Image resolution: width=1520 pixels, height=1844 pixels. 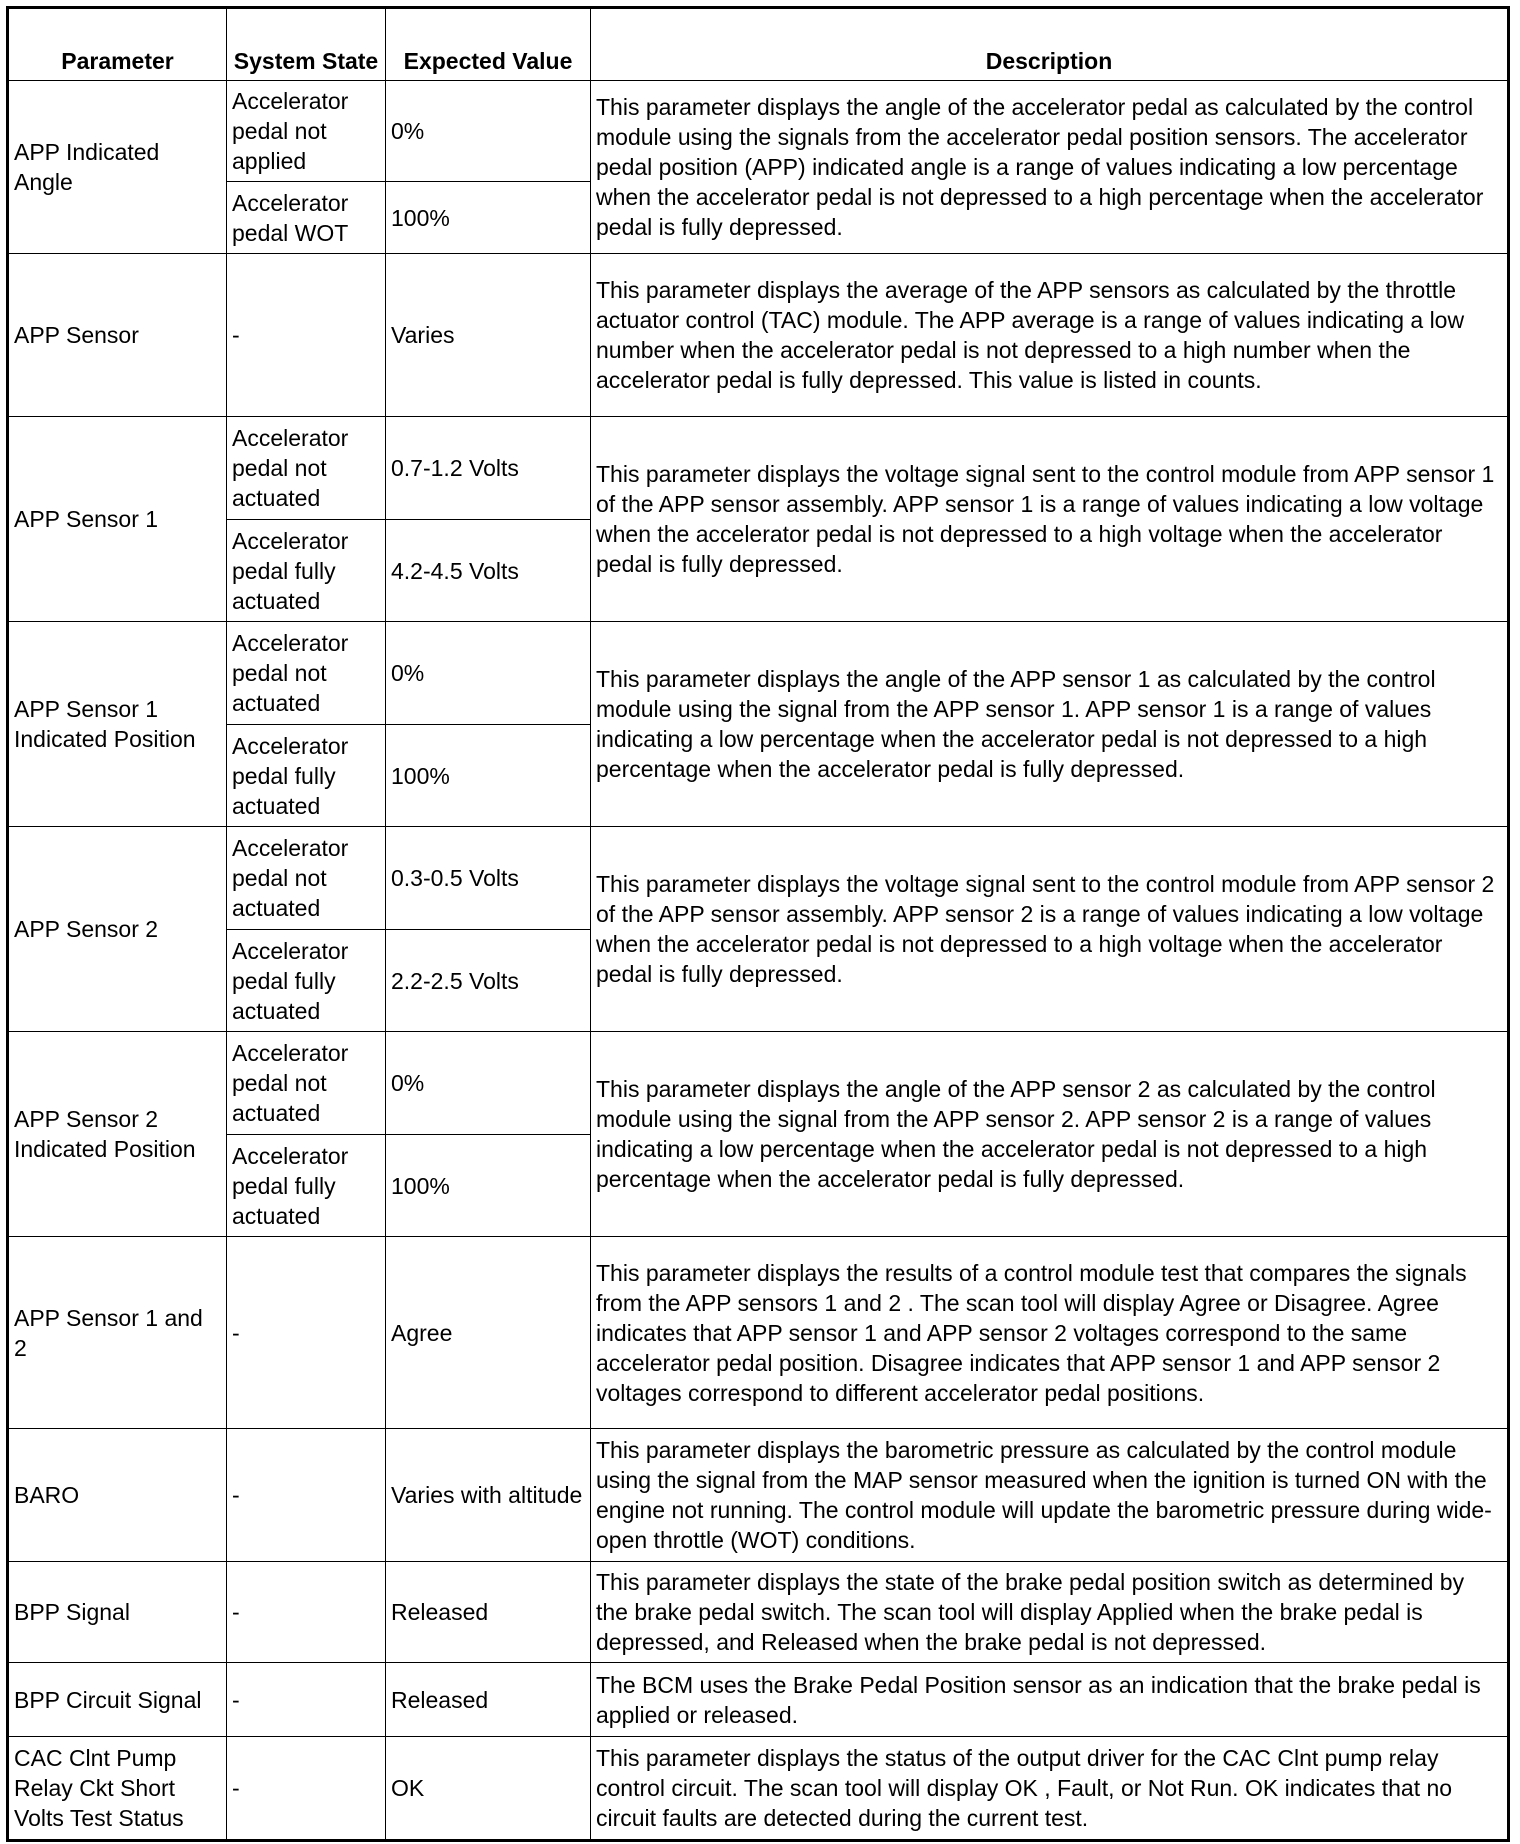 I want to click on expected-value-cell: Agree, so click(x=488, y=1332).